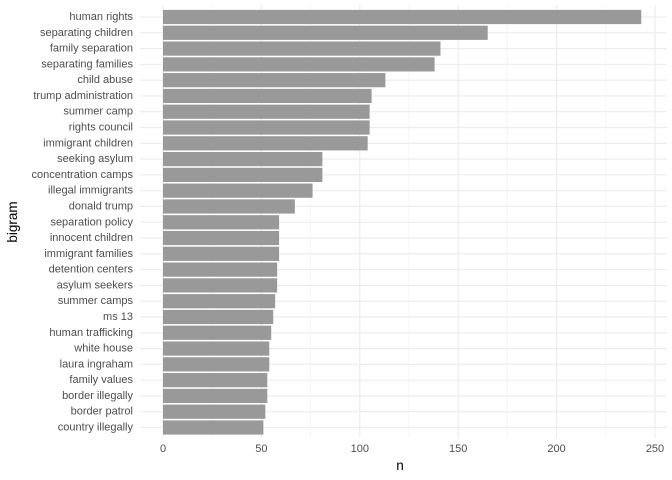 The image size is (672, 480). What do you see at coordinates (360, 449) in the screenshot?
I see `x-tick-label: 100` at bounding box center [360, 449].